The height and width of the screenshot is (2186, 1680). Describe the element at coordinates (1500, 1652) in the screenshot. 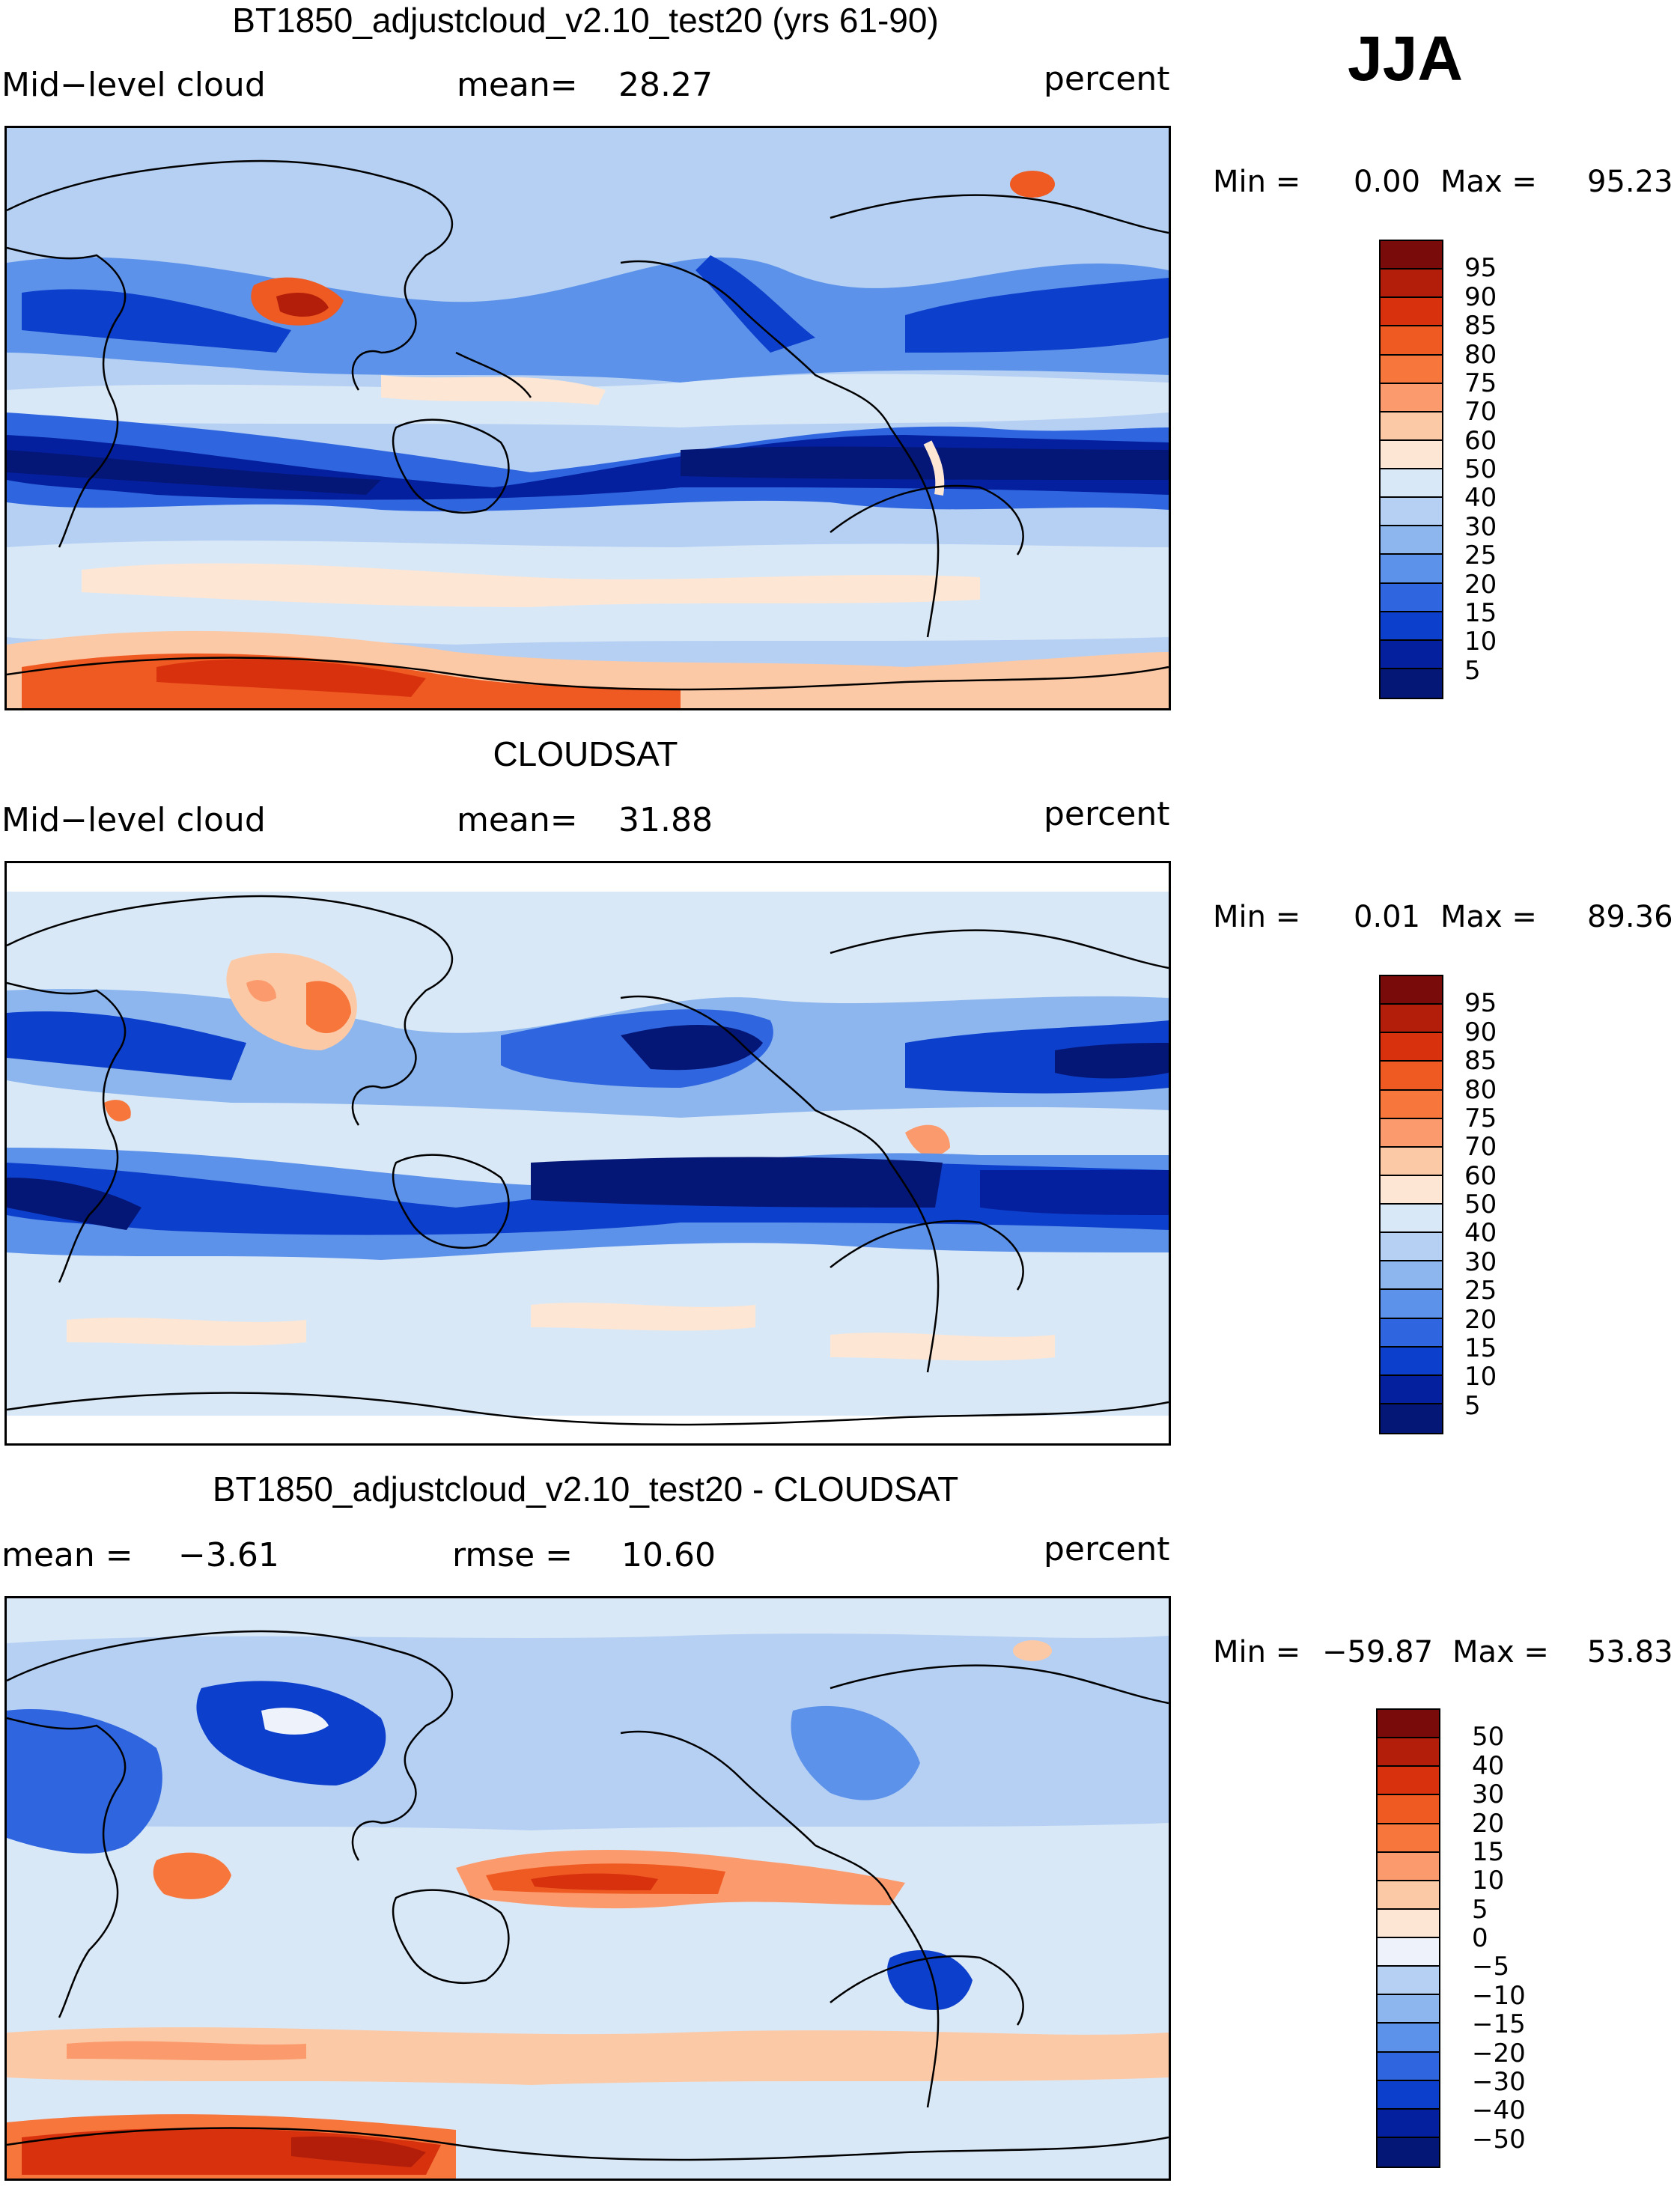

I see `panel3-max-label: Max =` at that location.